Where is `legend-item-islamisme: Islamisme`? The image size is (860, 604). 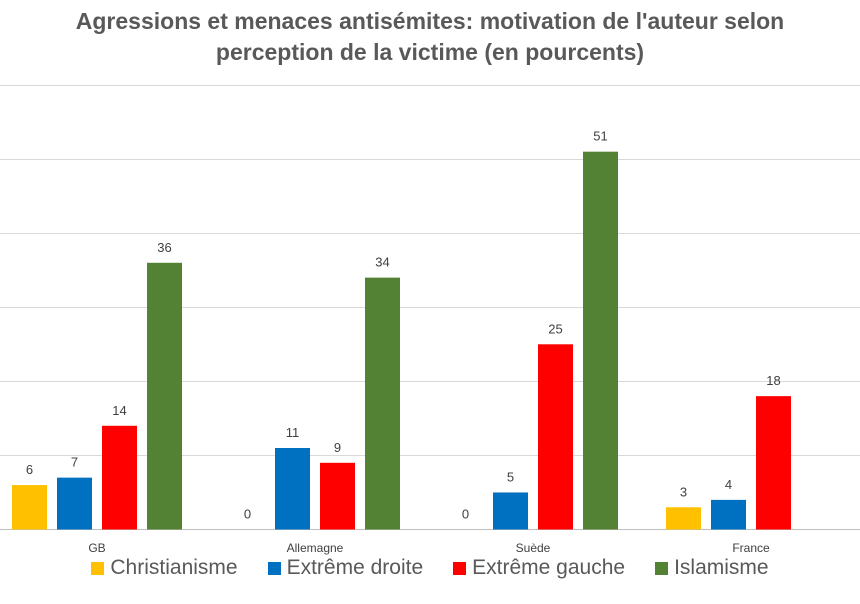
legend-item-islamisme: Islamisme is located at coordinates (712, 568).